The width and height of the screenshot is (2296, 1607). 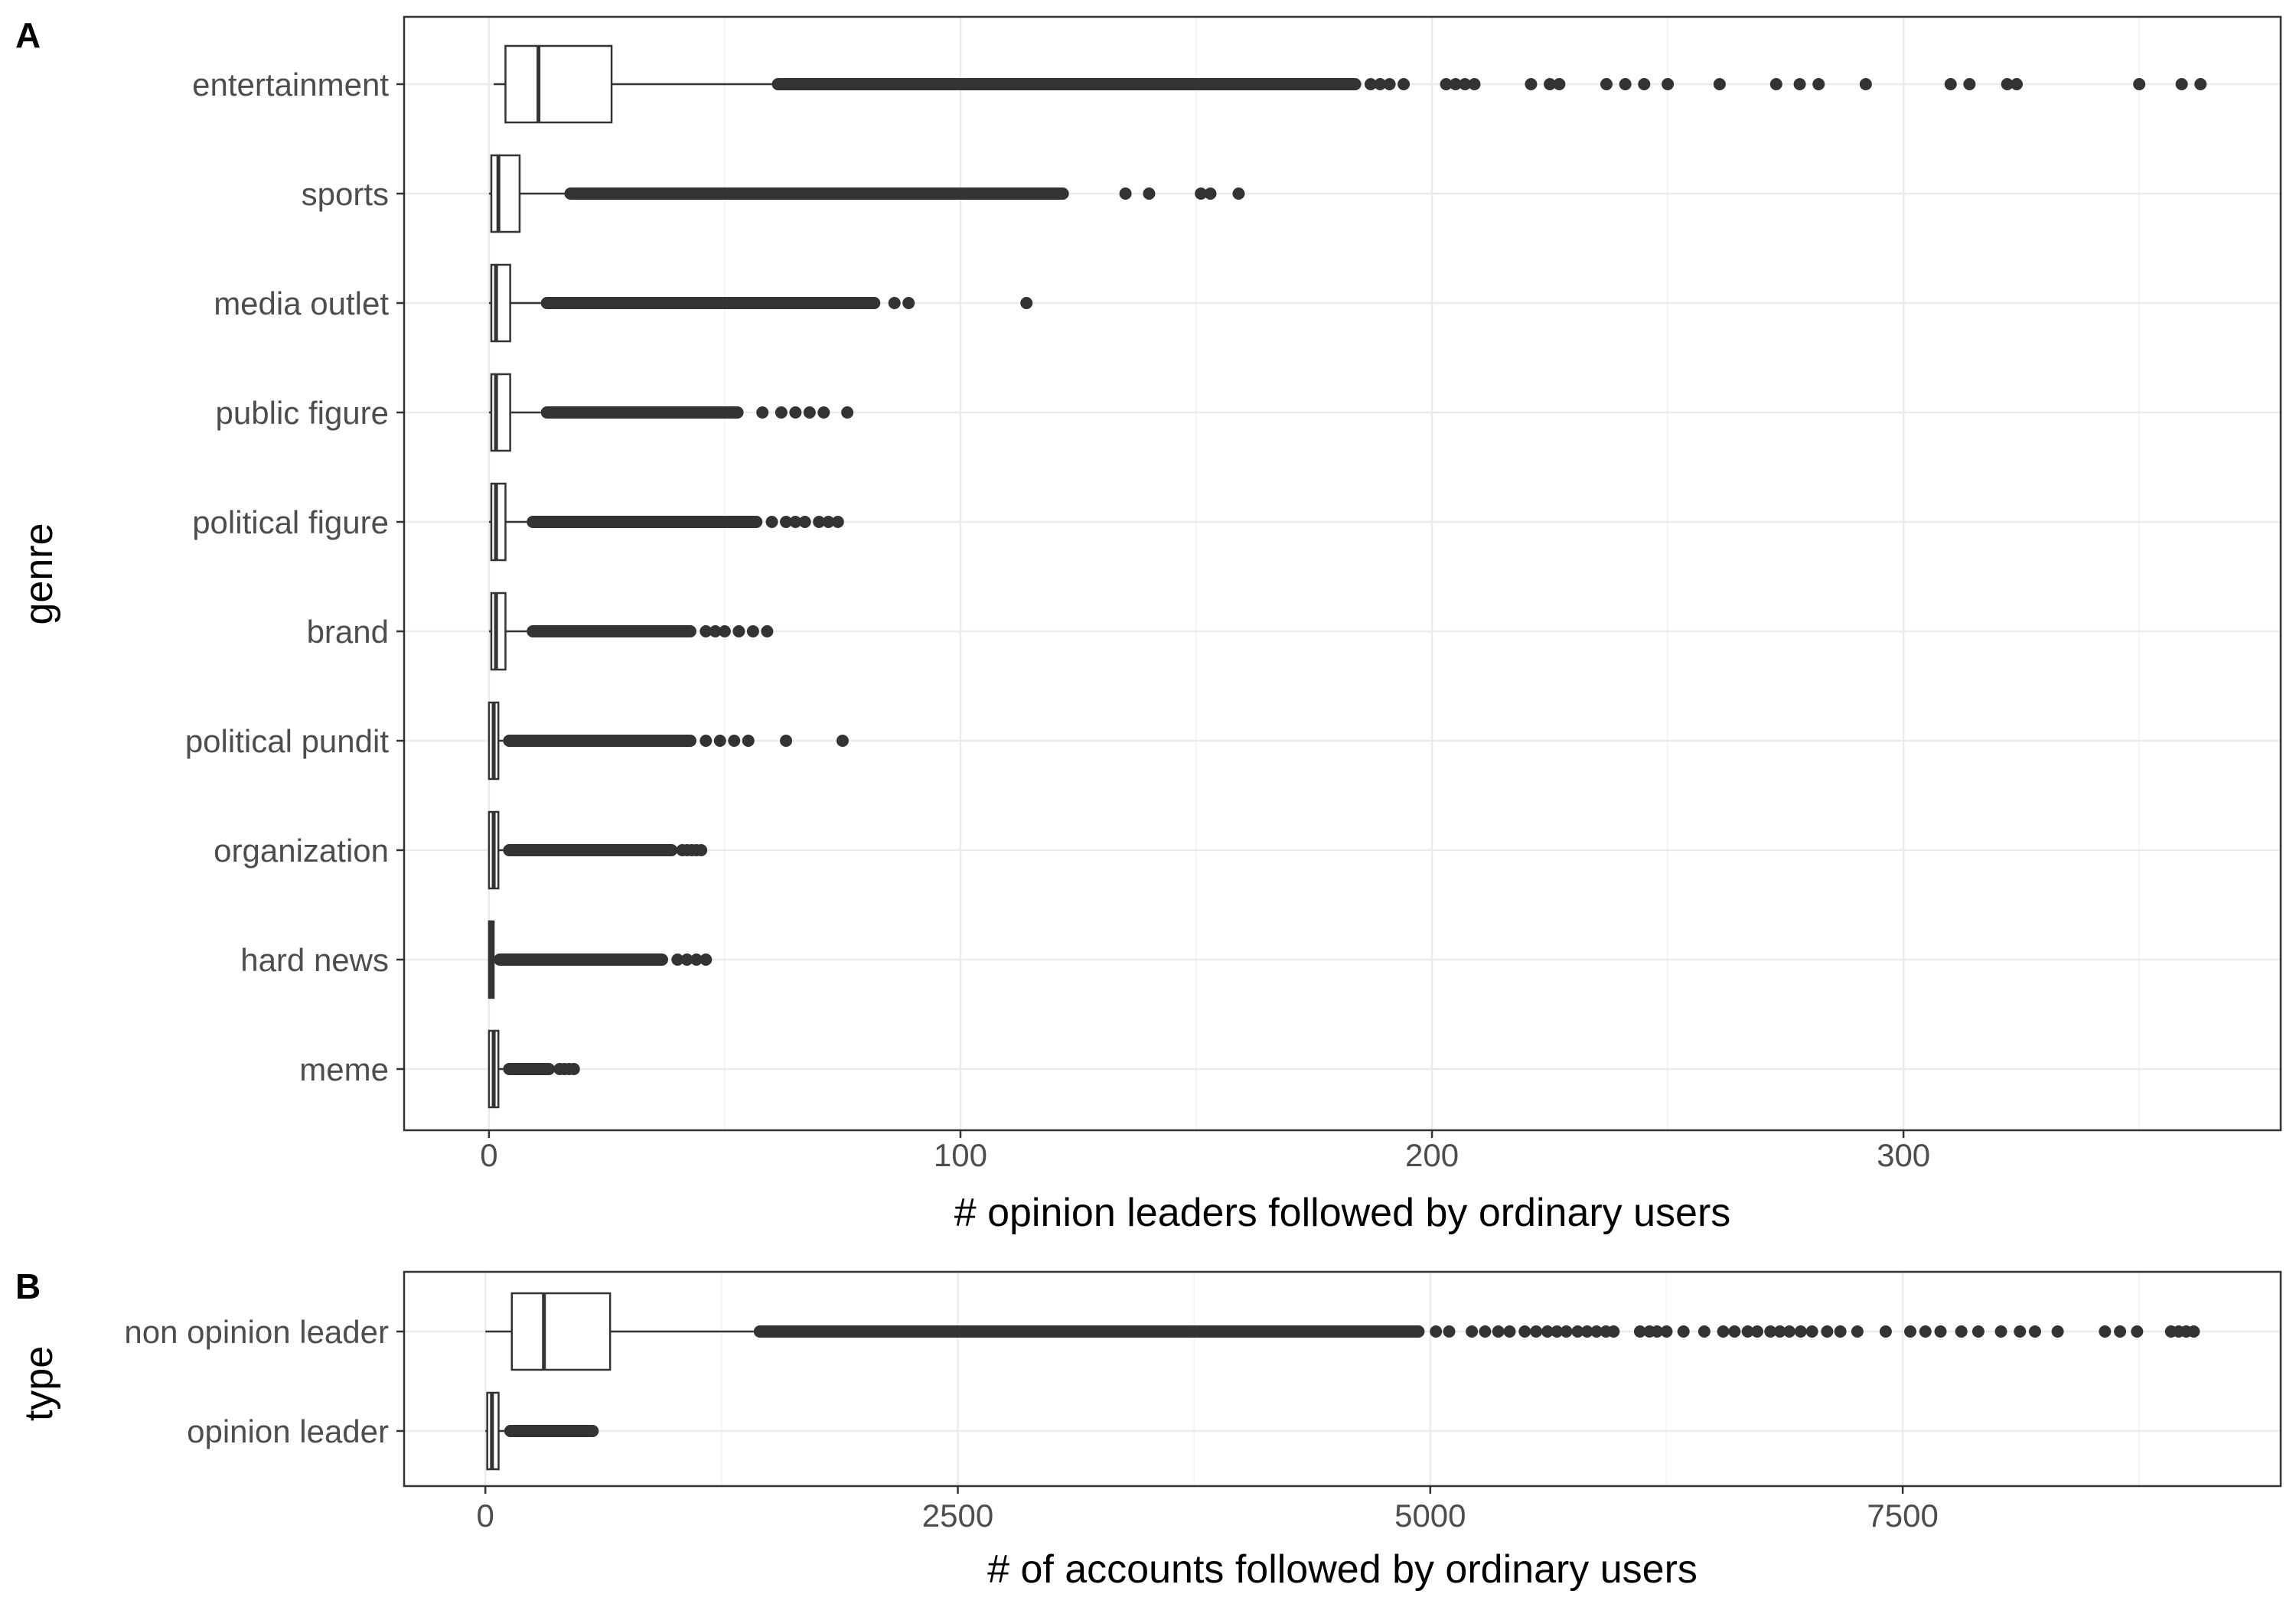 I want to click on panel-b-x-tick-labels: 0 2500 5000 7500, so click(x=1207, y=1510).